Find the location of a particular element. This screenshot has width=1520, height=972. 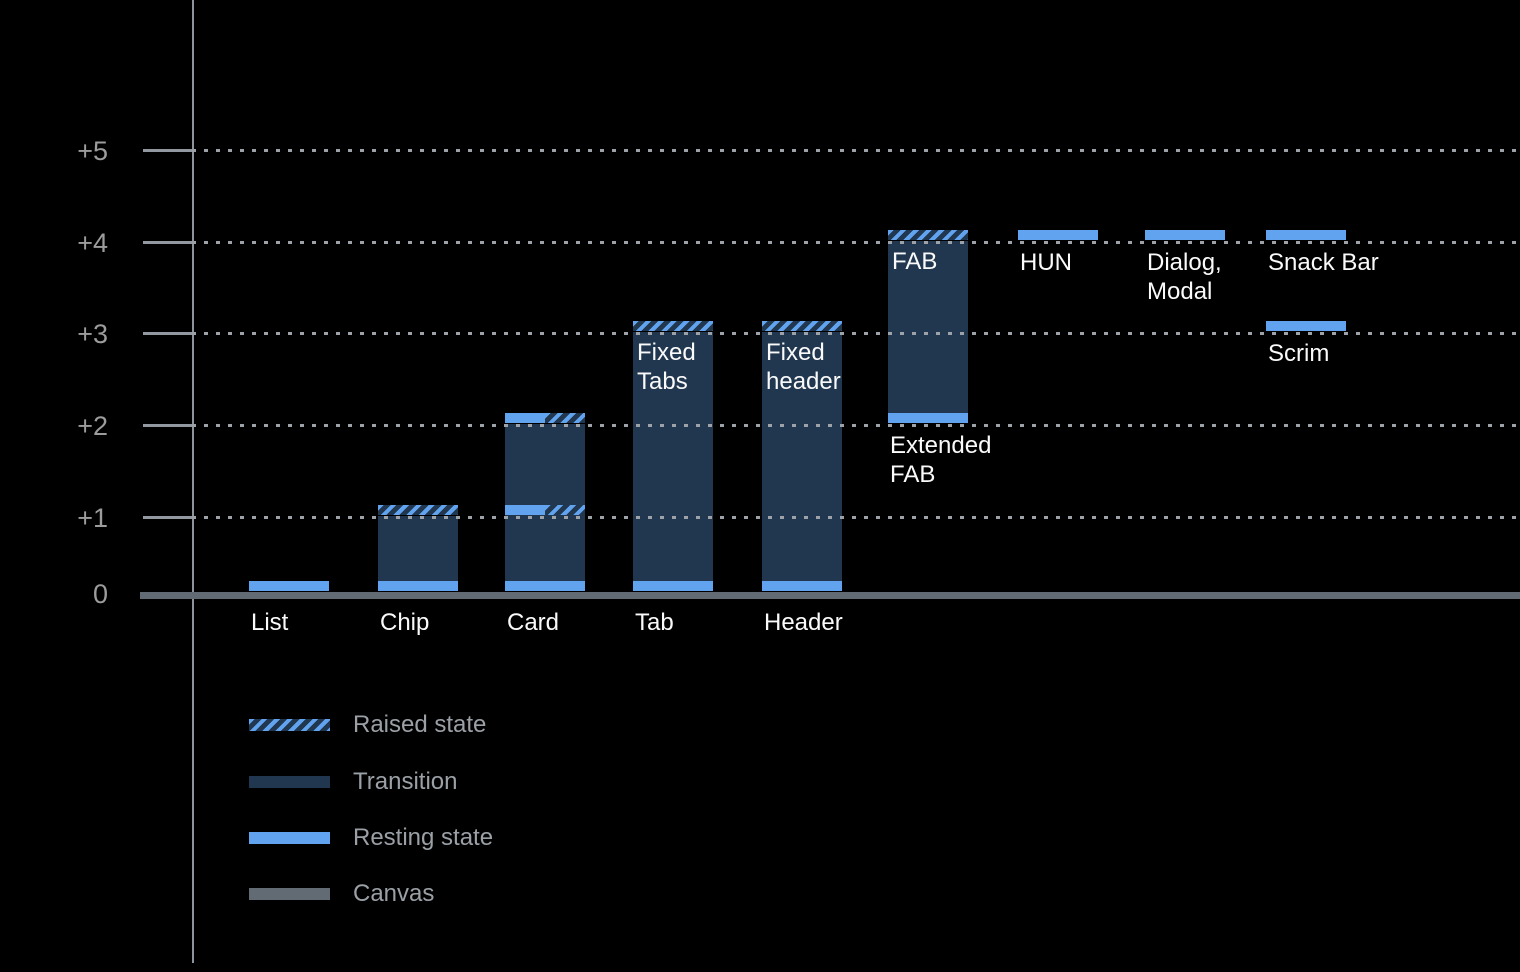

bar-snack-bar-resting-band is located at coordinates (1306, 235).